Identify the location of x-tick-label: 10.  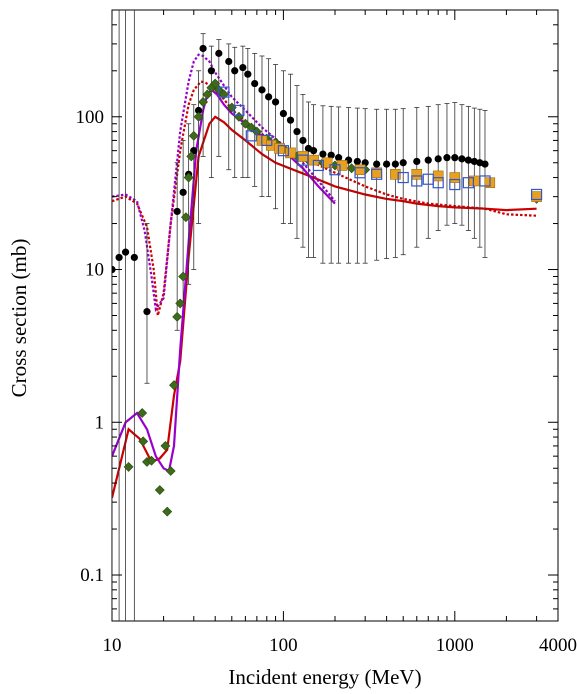
(112, 645).